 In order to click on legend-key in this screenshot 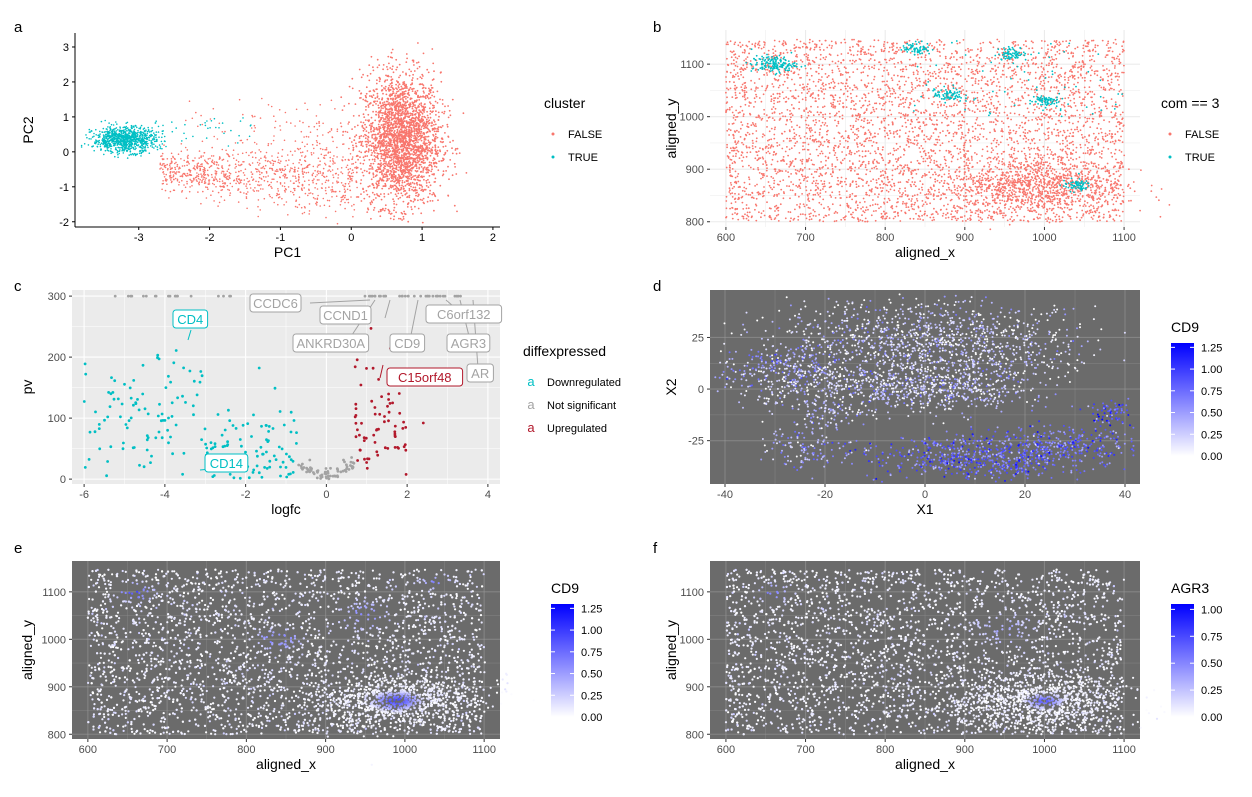, I will do `click(553, 157)`.